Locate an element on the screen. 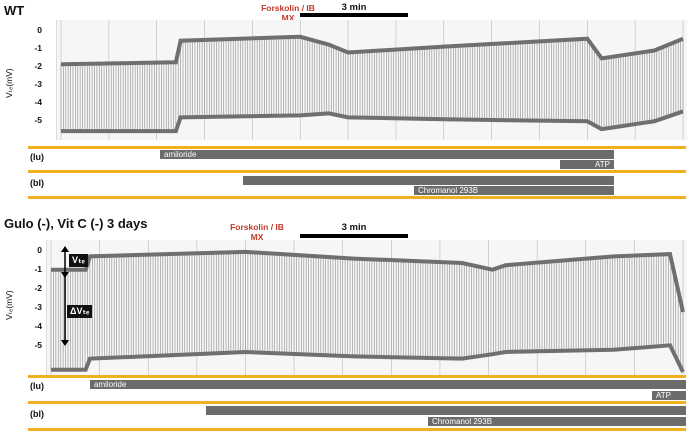 This screenshot has width=691, height=438. panel-title-gulo: Gulo (-), Vit C (-) 3 days is located at coordinates (76, 223).